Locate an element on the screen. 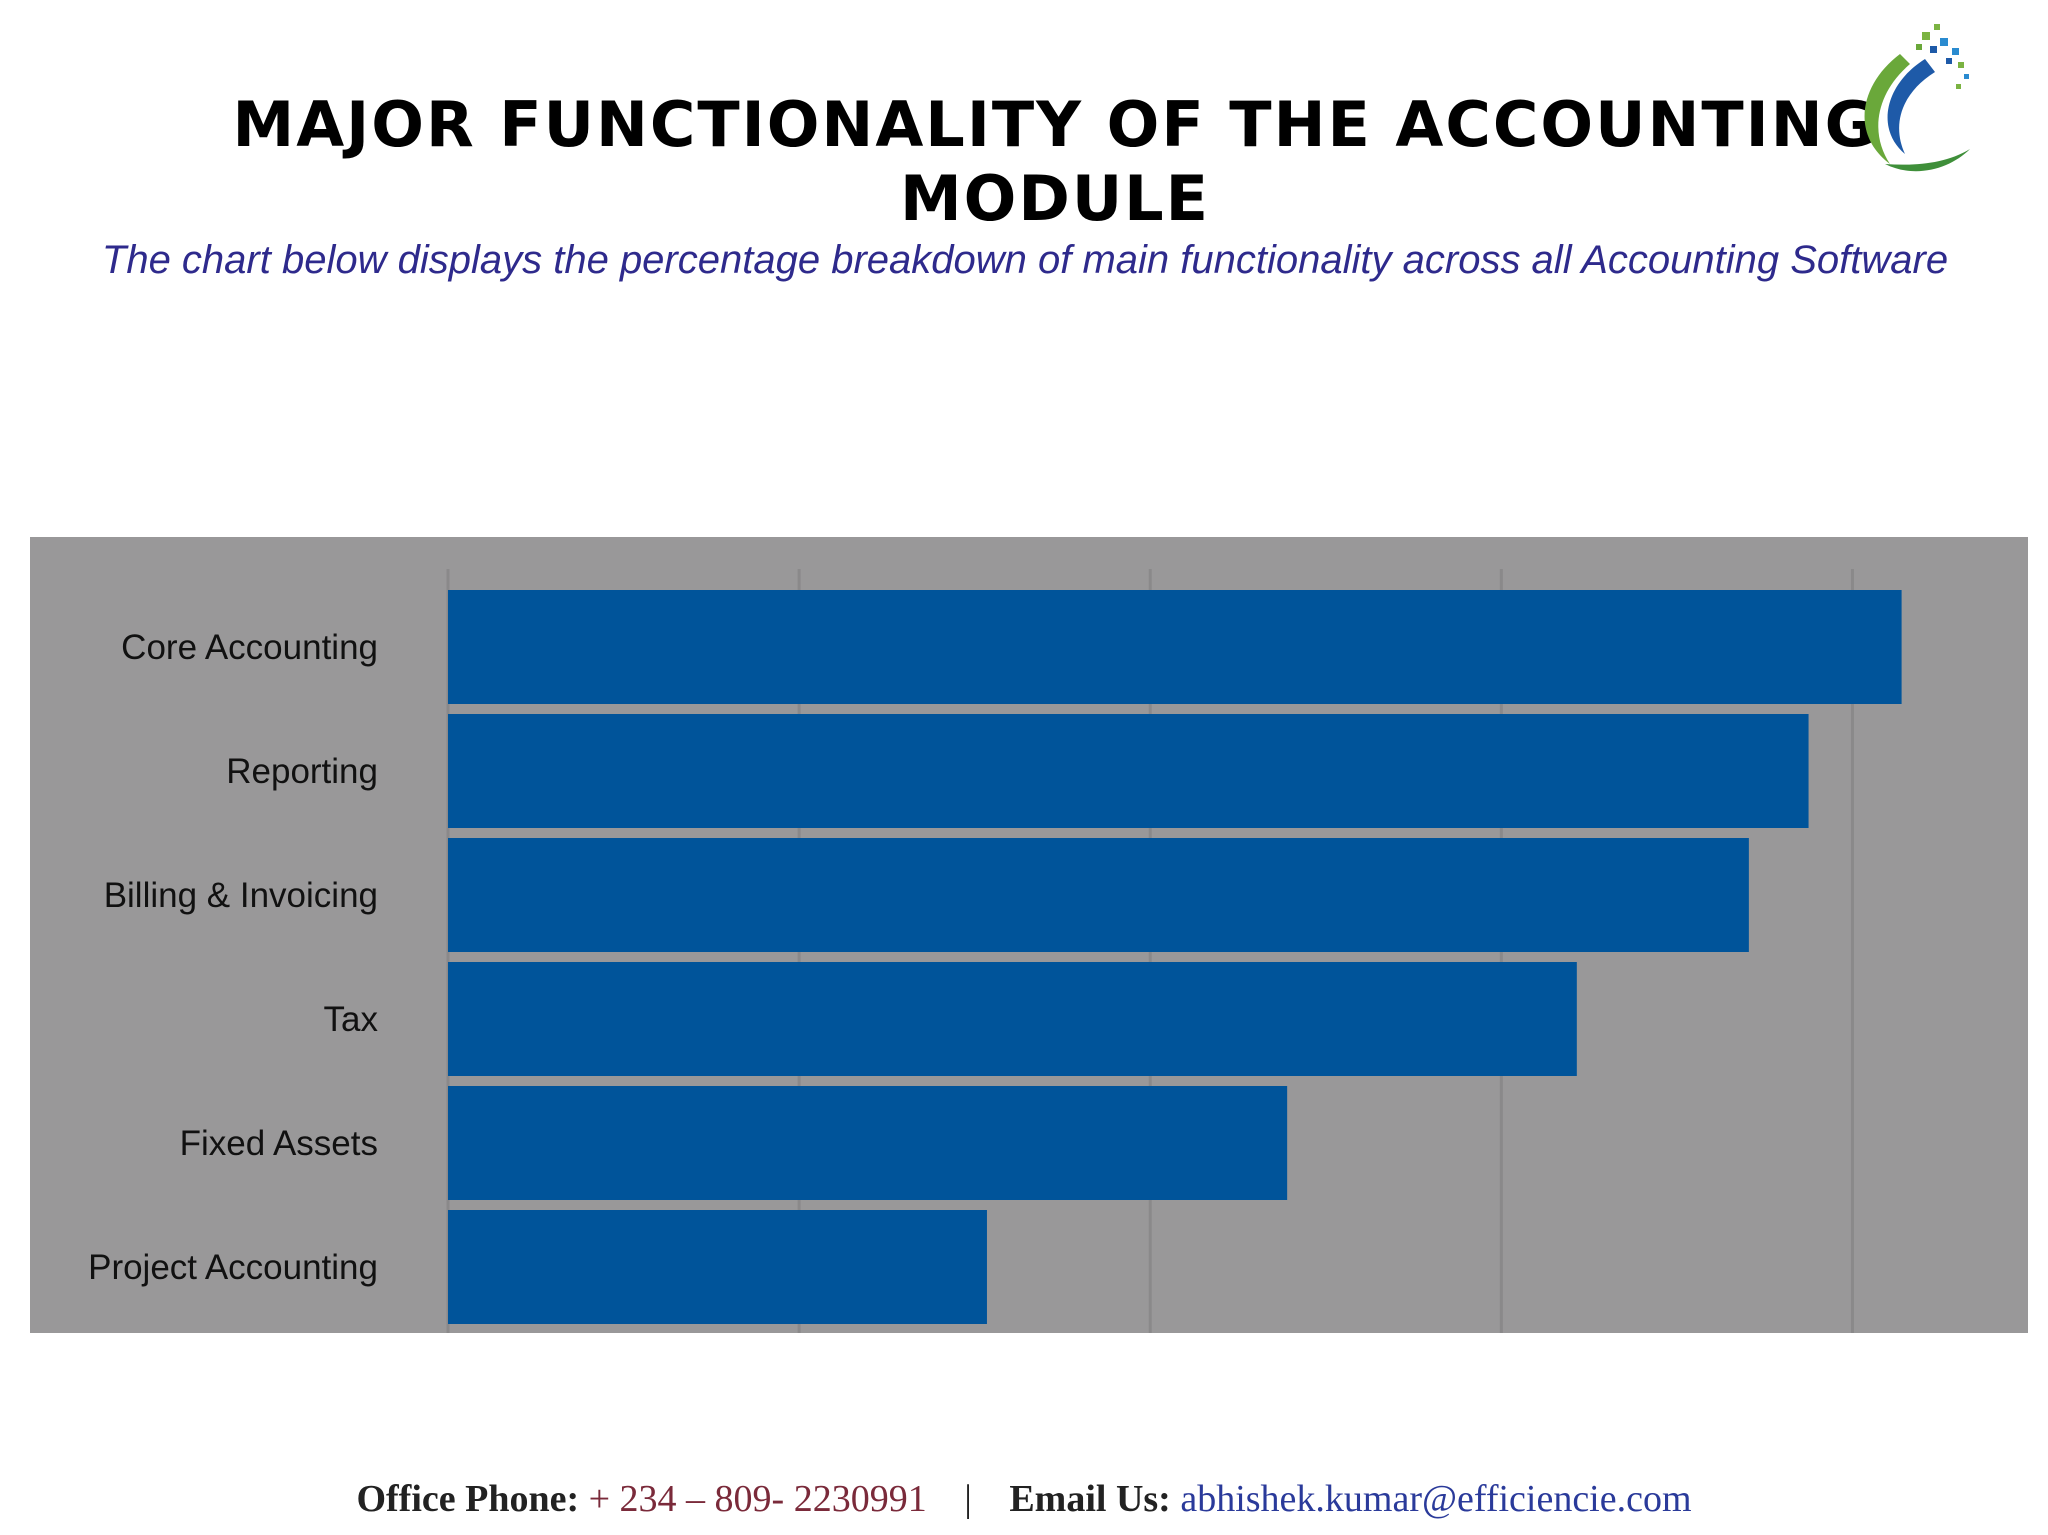  category-label: Billing & Invoicing is located at coordinates (241, 895).